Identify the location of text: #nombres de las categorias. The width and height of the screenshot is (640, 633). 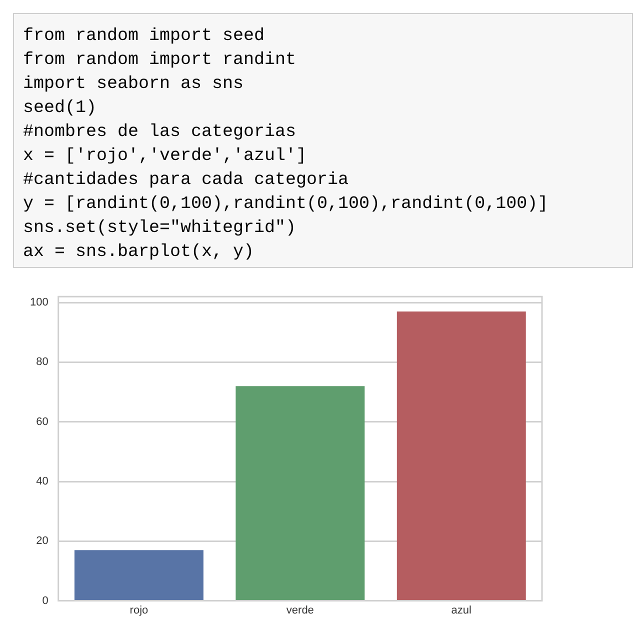
(160, 132).